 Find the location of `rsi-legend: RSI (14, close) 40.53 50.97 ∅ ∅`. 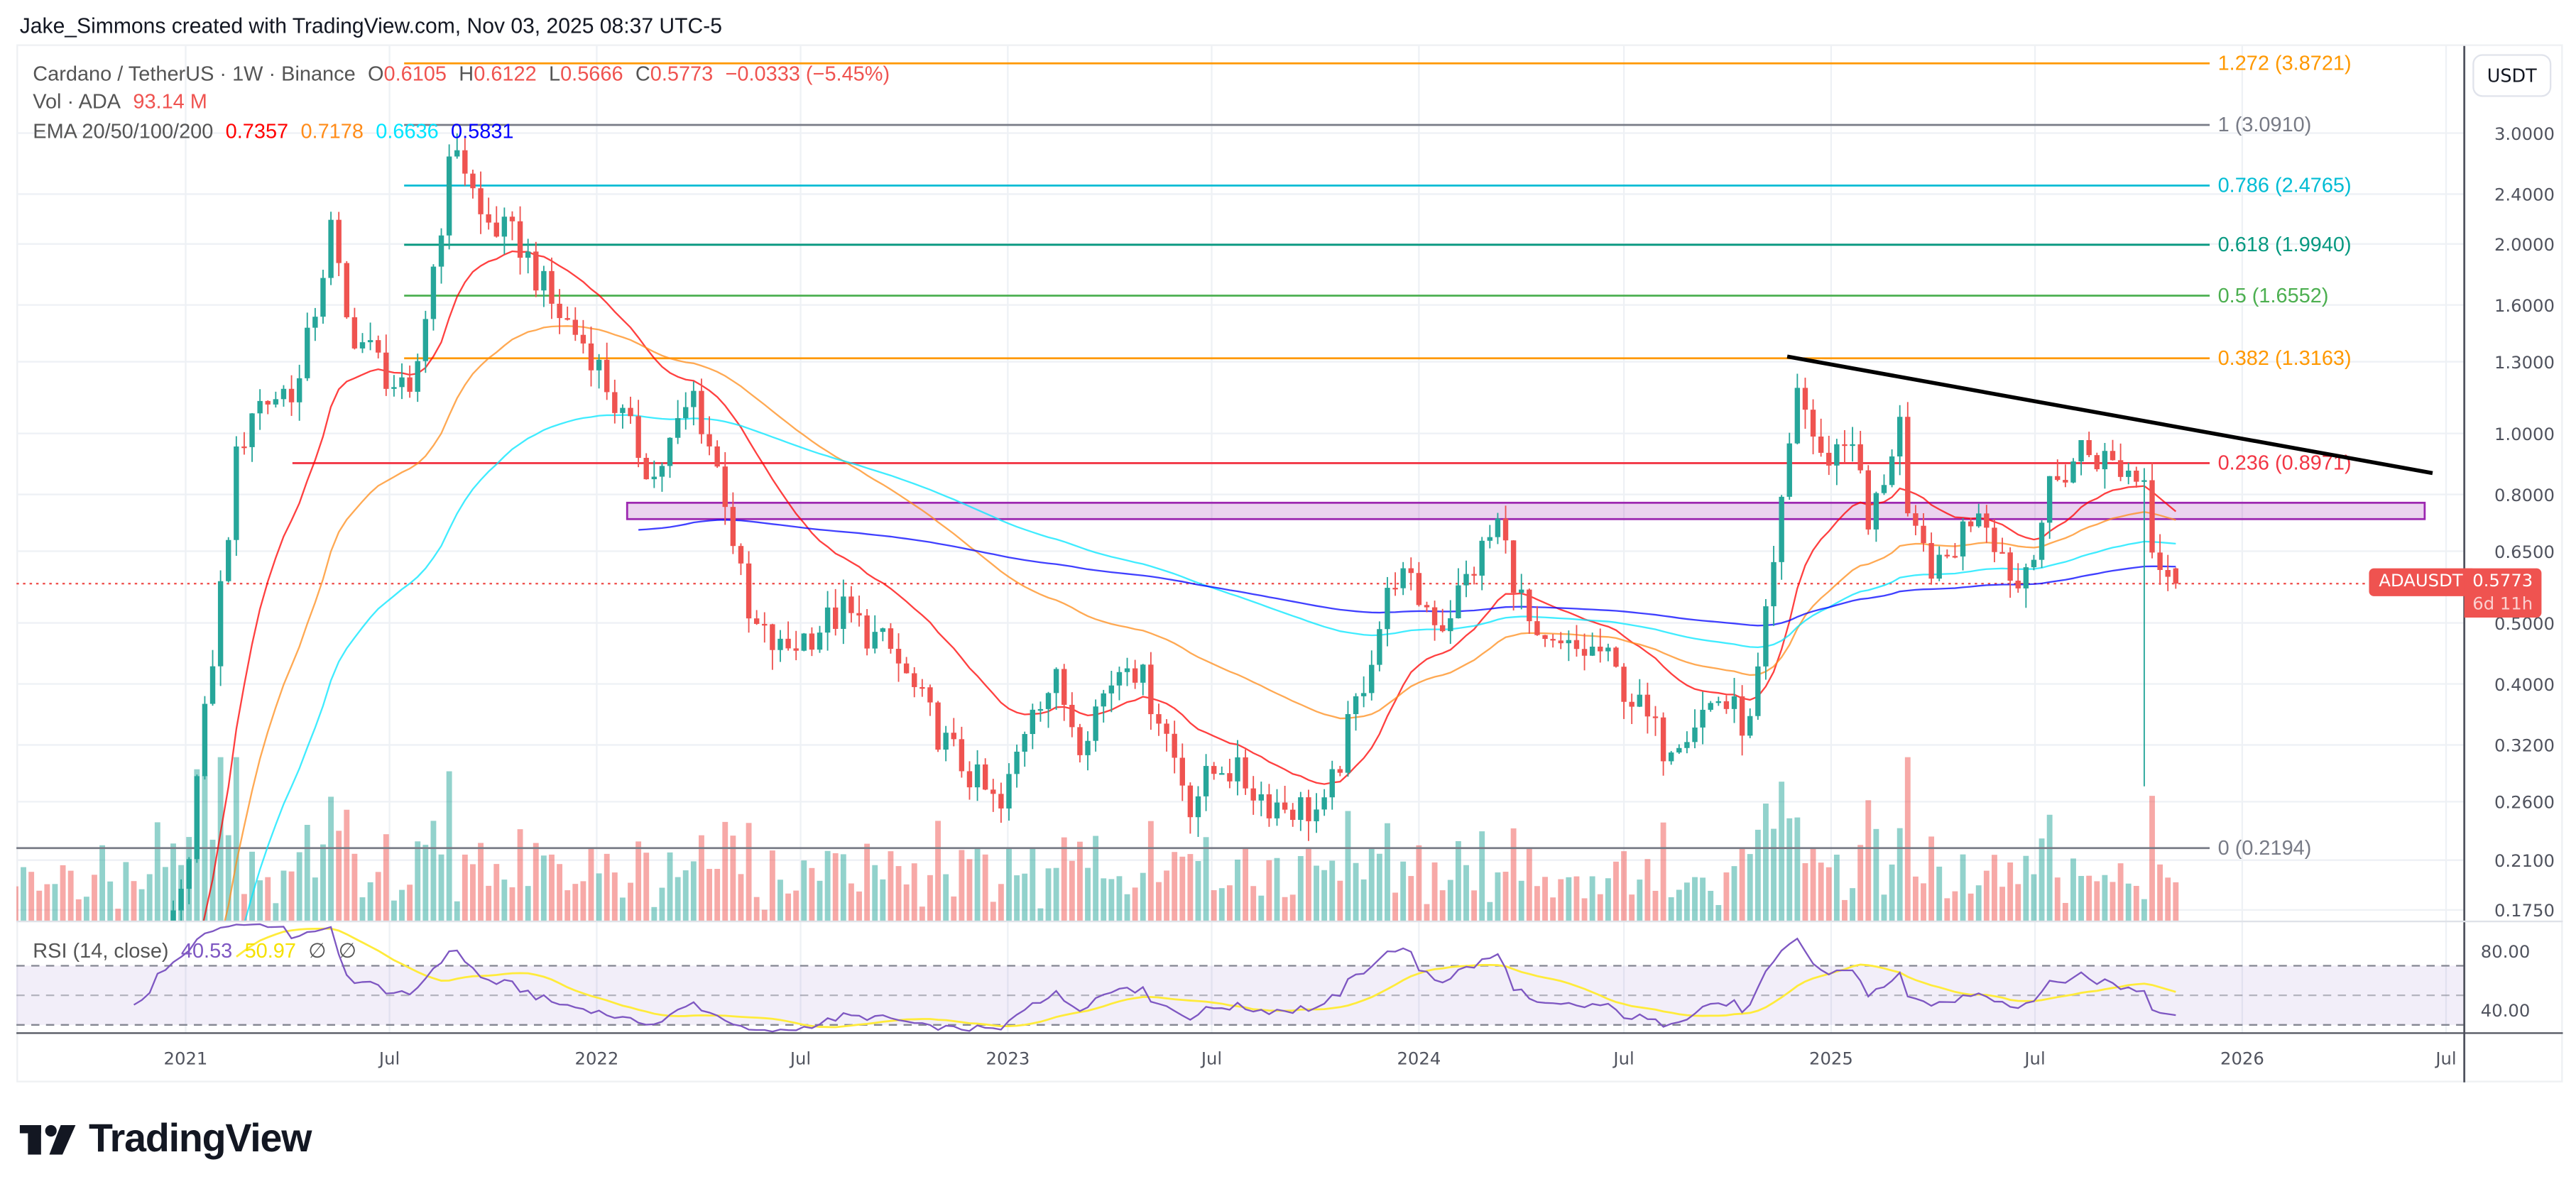

rsi-legend: RSI (14, close) 40.53 50.97 ∅ ∅ is located at coordinates (198, 950).